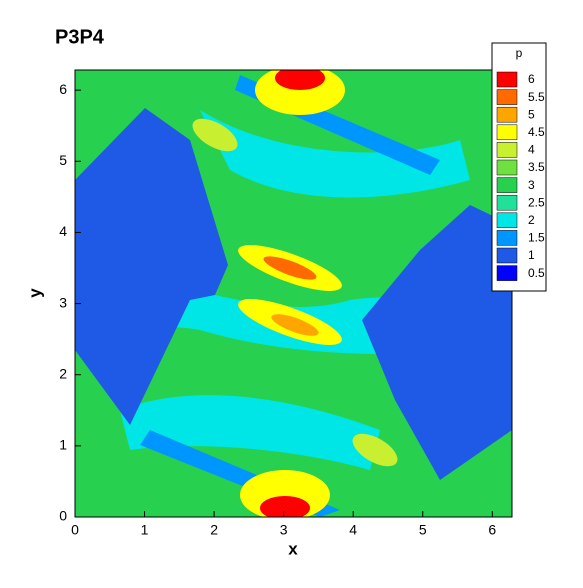 This screenshot has width=583, height=588. I want to click on y-tick-label: 4, so click(63, 231).